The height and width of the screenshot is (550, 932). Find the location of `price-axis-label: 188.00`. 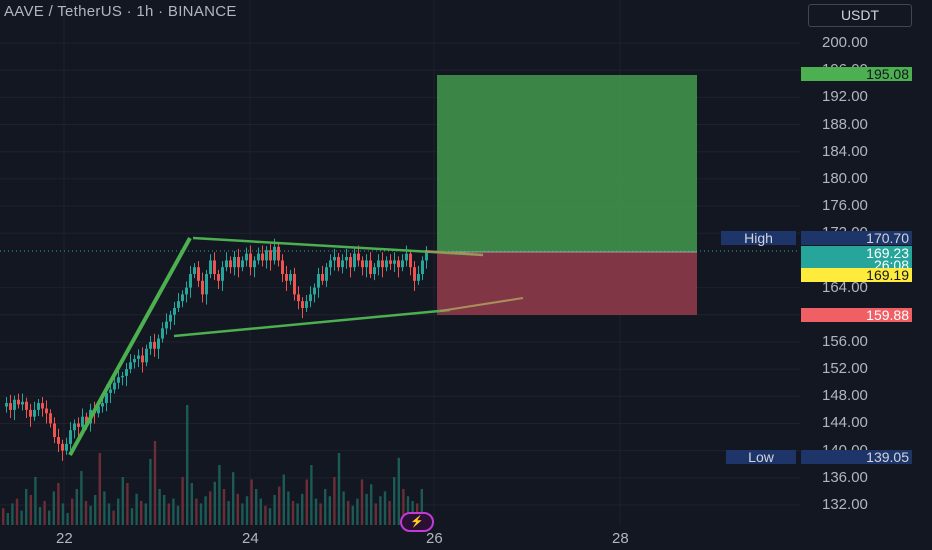

price-axis-label: 188.00 is located at coordinates (845, 124).